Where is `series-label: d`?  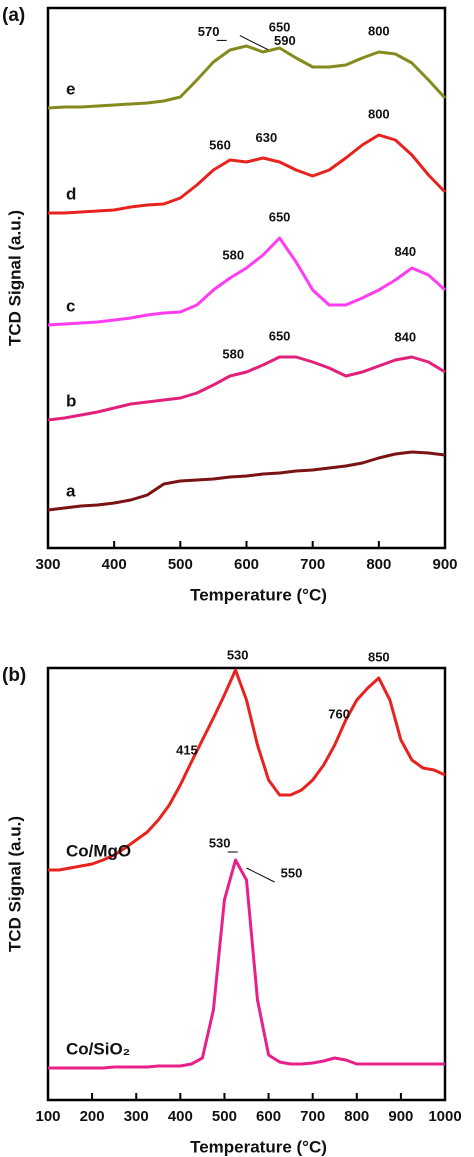
series-label: d is located at coordinates (71, 193).